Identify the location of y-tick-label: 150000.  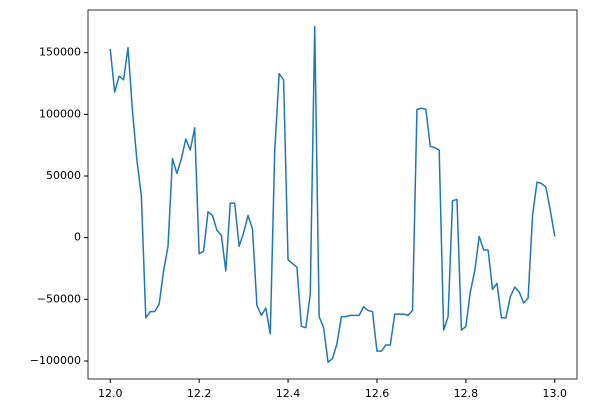
(60, 52).